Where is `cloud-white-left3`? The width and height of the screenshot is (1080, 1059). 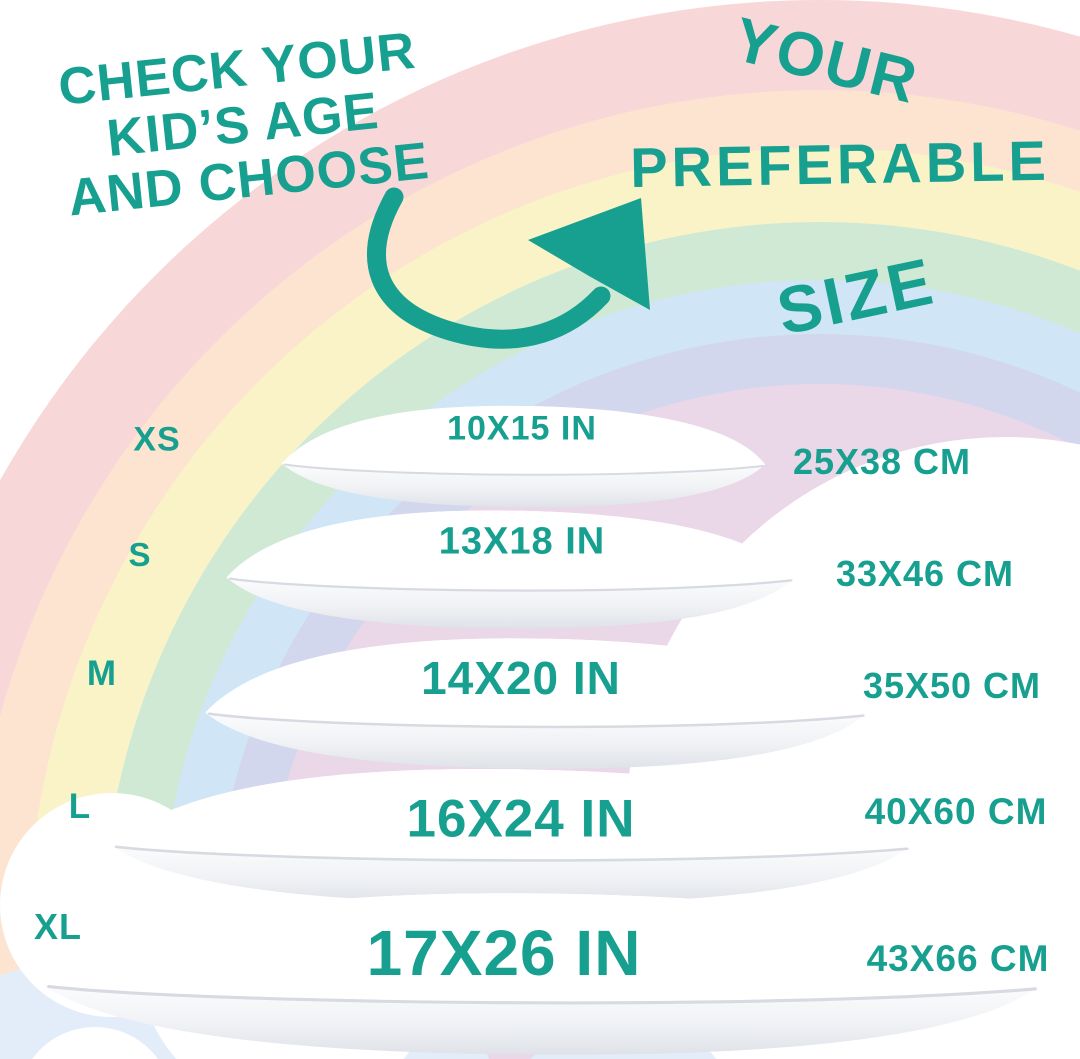
cloud-white-left3 is located at coordinates (95, 1043).